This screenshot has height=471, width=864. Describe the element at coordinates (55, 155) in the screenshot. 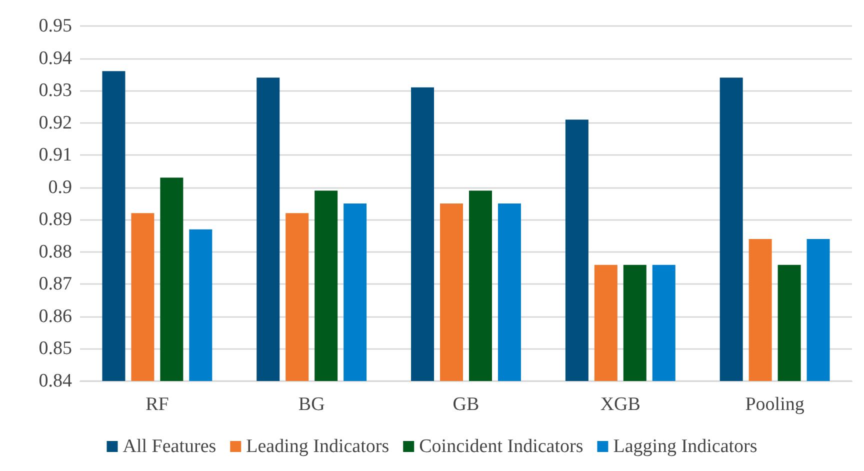

I see `y-tick-label: 0.91` at that location.